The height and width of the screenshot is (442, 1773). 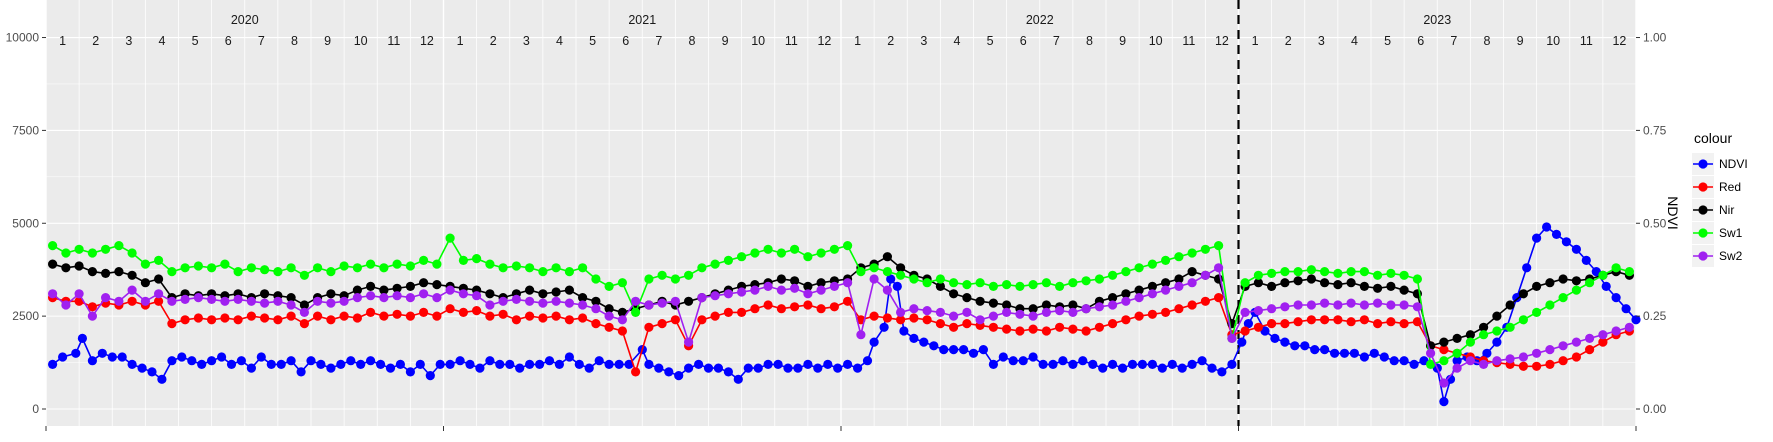 What do you see at coordinates (245, 20) in the screenshot?
I see `year-label: 2020` at bounding box center [245, 20].